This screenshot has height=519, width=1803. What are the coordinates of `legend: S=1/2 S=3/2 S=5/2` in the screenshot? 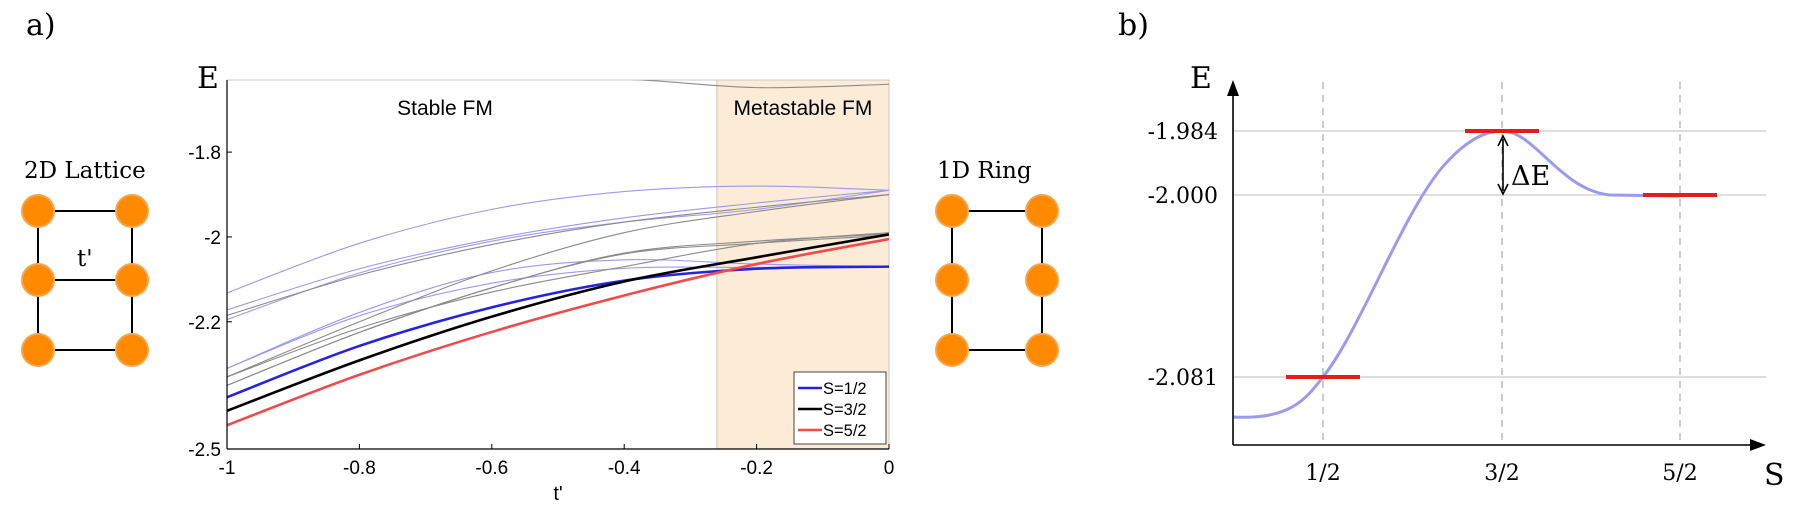 It's located at (840, 408).